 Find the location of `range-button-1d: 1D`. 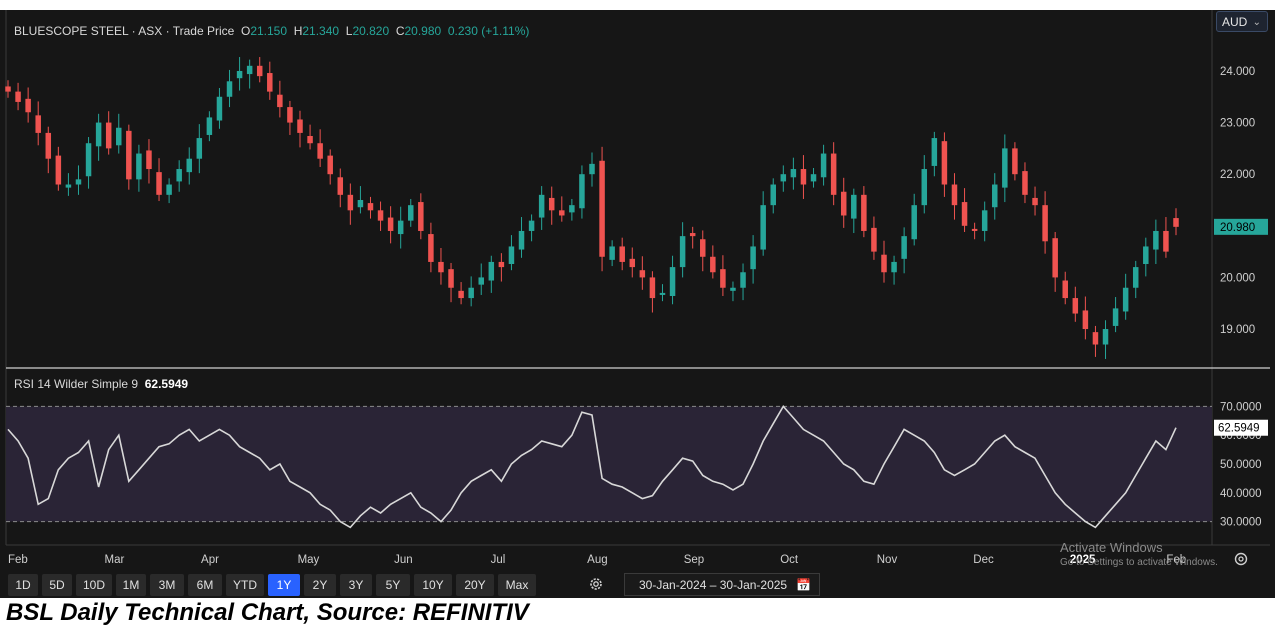

range-button-1d: 1D is located at coordinates (23, 585).